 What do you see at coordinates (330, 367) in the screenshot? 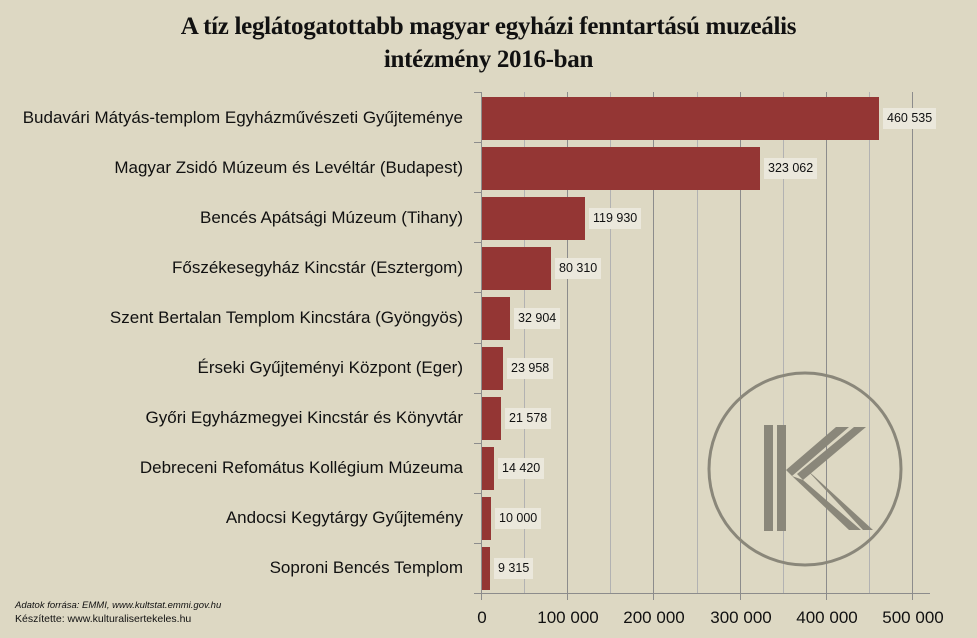
I see `category-label: Érseki Gyűjteményi Központ (Eger)` at bounding box center [330, 367].